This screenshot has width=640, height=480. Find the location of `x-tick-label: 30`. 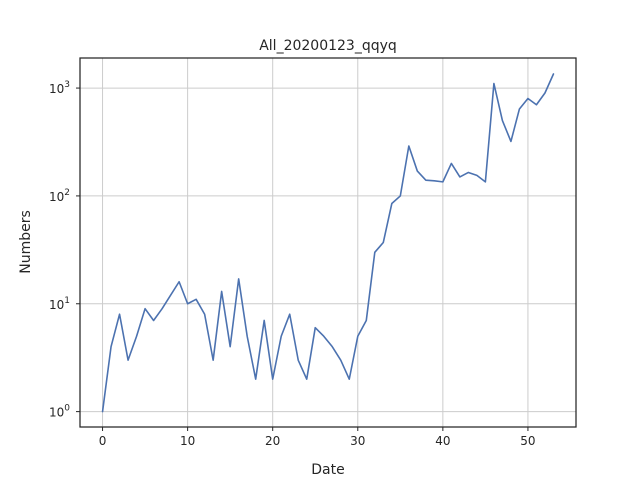

x-tick-label: 30 is located at coordinates (357, 441).